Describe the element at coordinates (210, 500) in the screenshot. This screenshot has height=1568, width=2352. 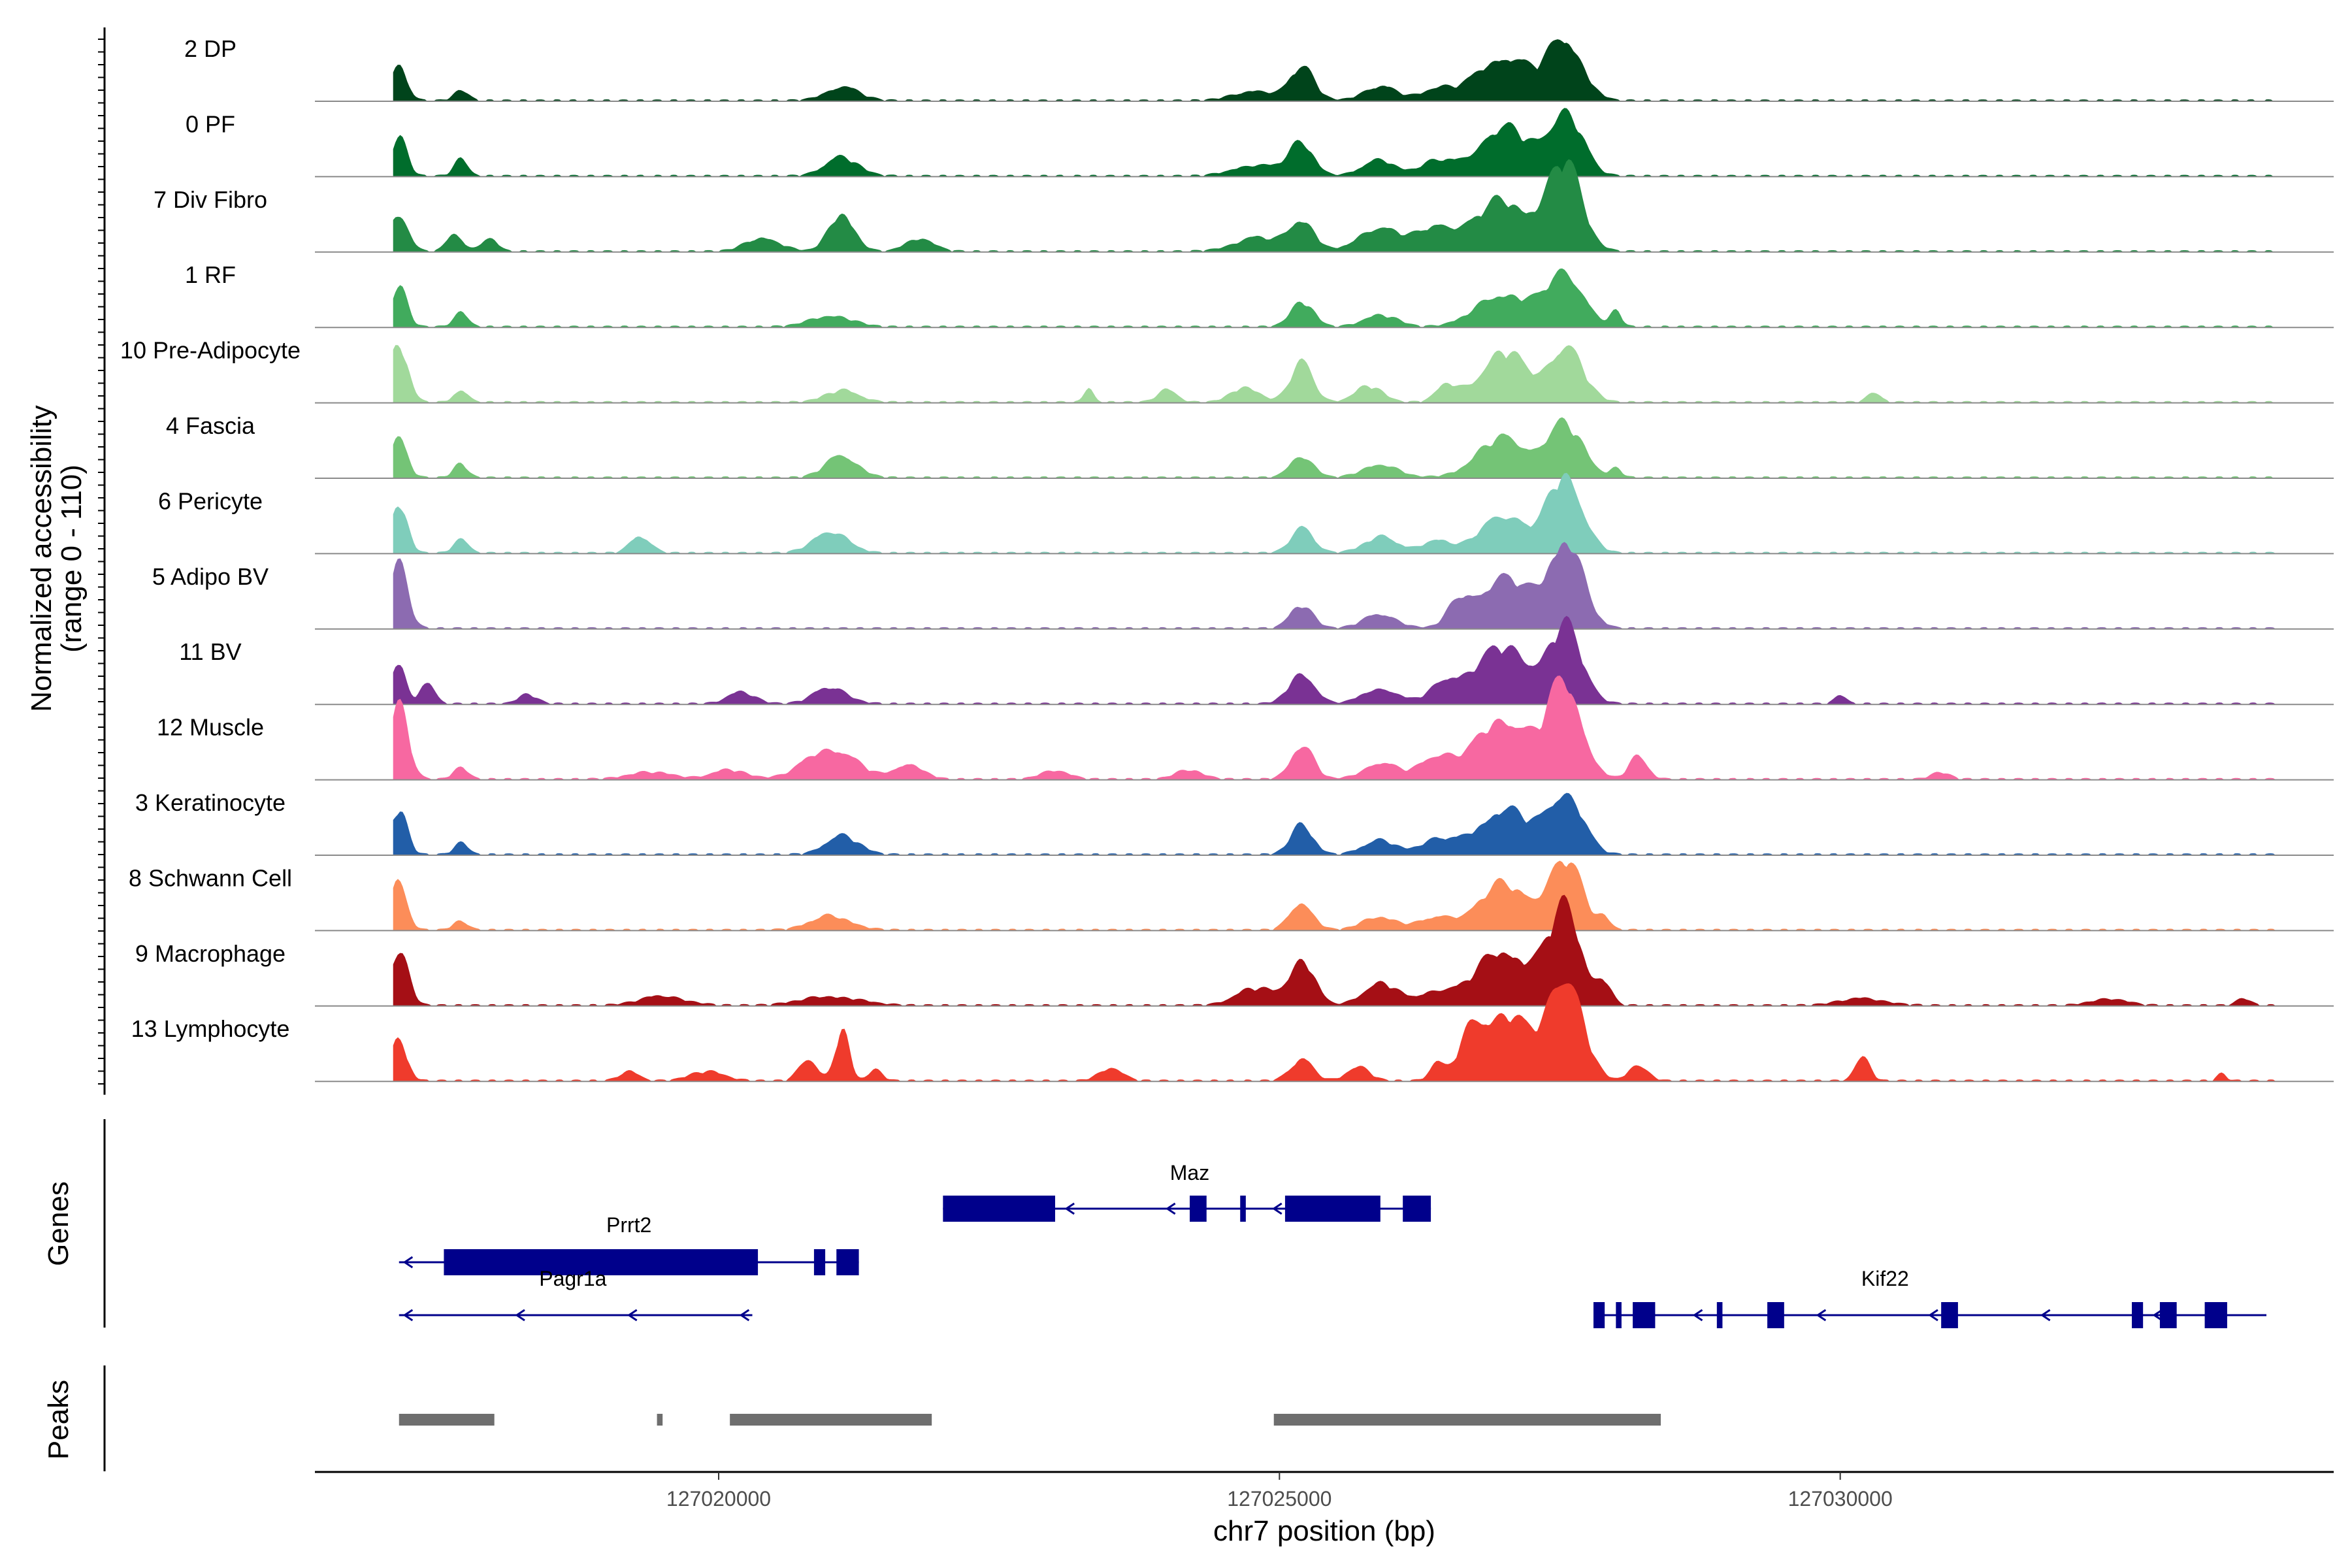
I see `track-label: 6 Pericyte` at that location.